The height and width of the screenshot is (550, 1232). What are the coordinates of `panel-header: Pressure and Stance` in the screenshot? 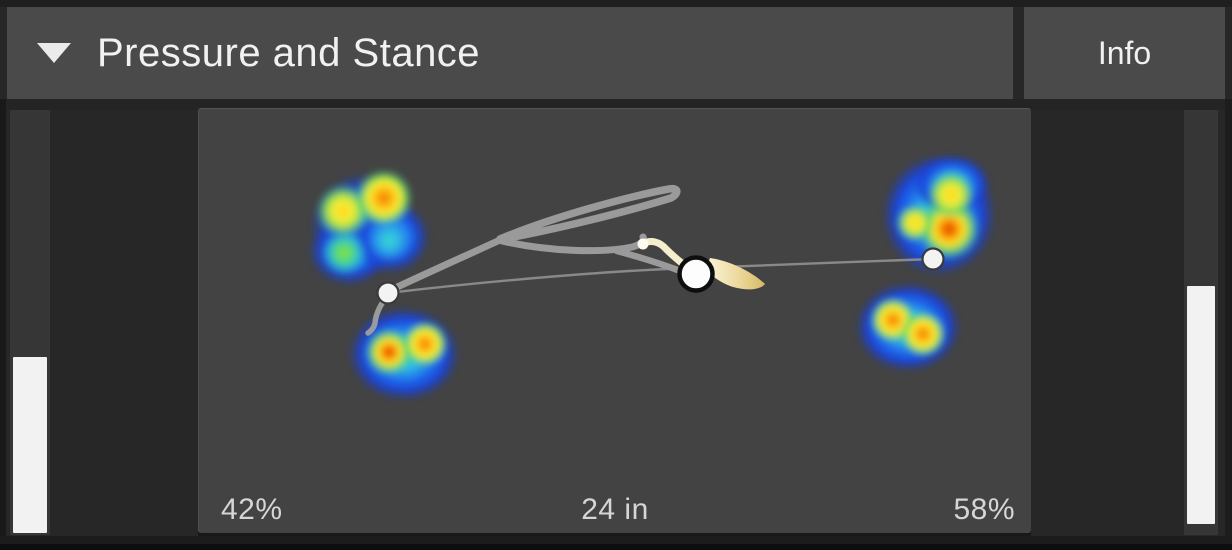 It's located at (510, 53).